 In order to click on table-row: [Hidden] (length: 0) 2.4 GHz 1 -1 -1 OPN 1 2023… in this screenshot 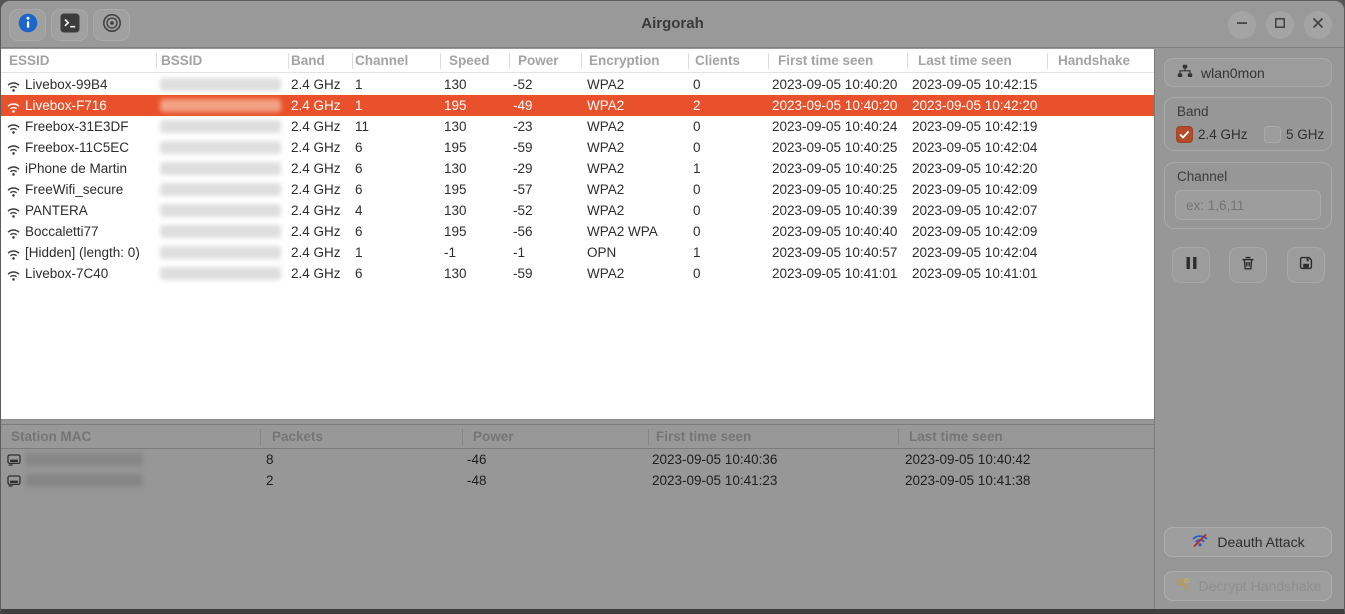, I will do `click(577, 252)`.